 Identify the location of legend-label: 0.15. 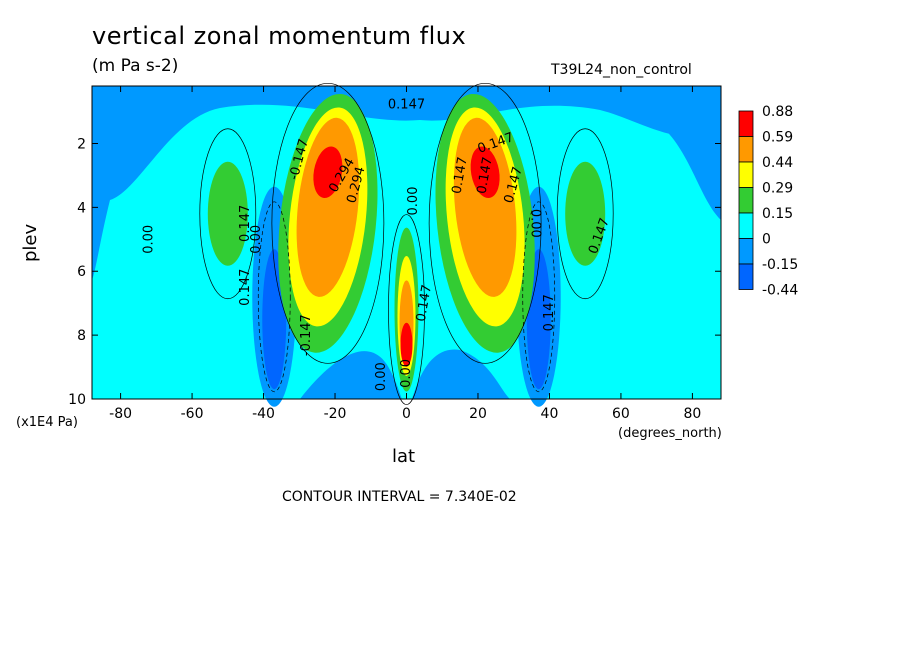
(777, 214).